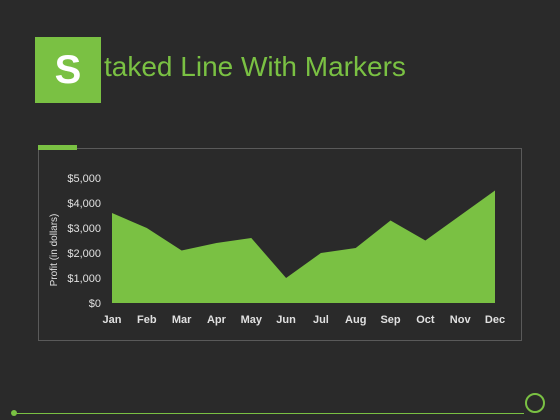  What do you see at coordinates (84, 279) in the screenshot?
I see `y-tick-label: $1,000` at bounding box center [84, 279].